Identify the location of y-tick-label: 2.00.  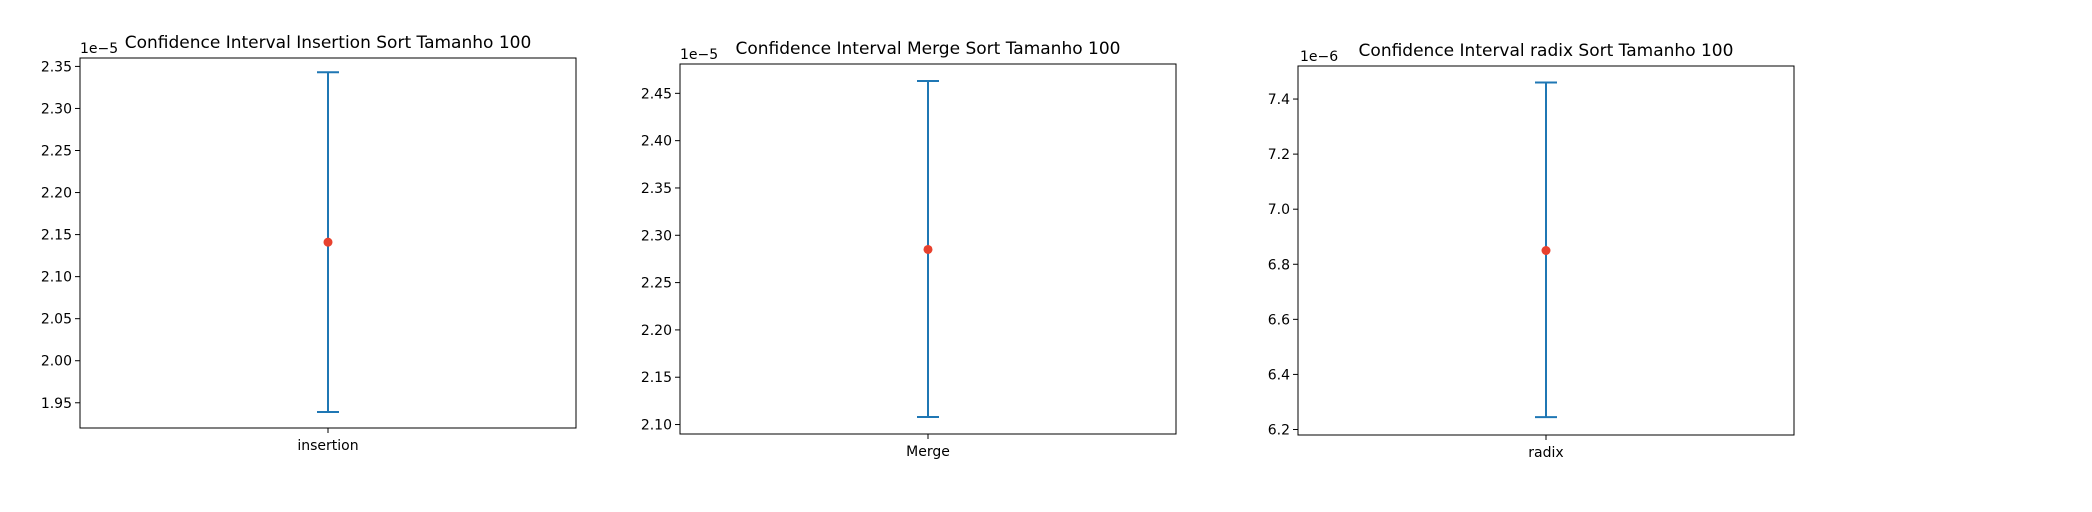
(56, 362).